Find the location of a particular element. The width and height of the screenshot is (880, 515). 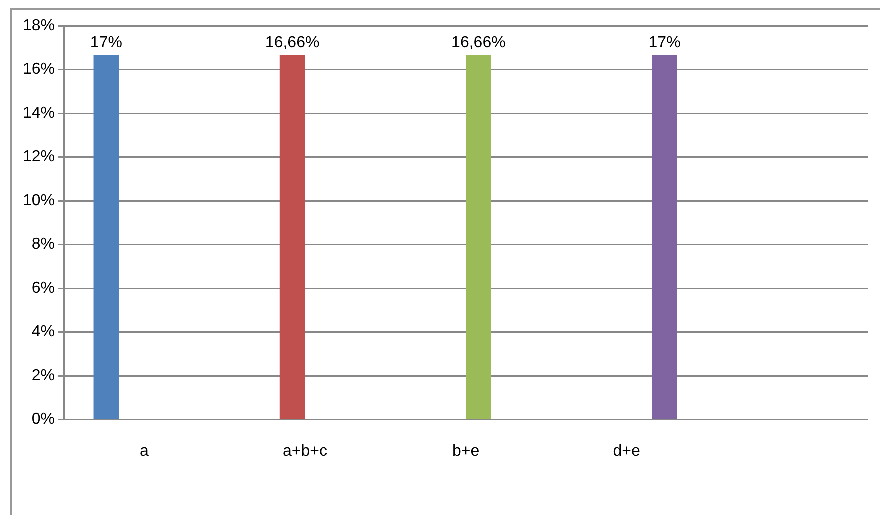

y-tick-label: 14% is located at coordinates (39, 113).